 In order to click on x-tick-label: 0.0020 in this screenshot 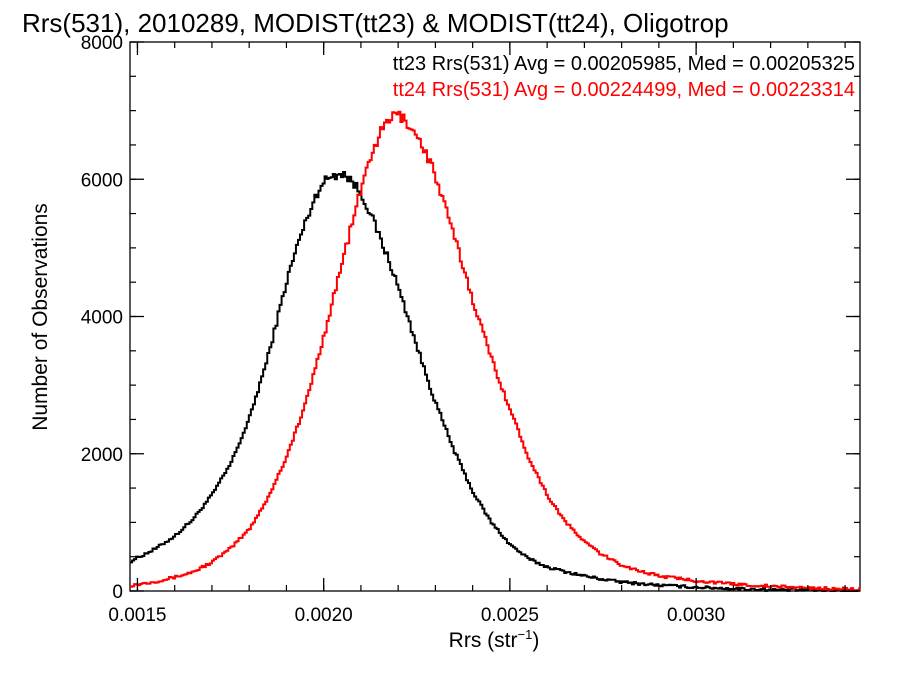, I will do `click(324, 615)`.